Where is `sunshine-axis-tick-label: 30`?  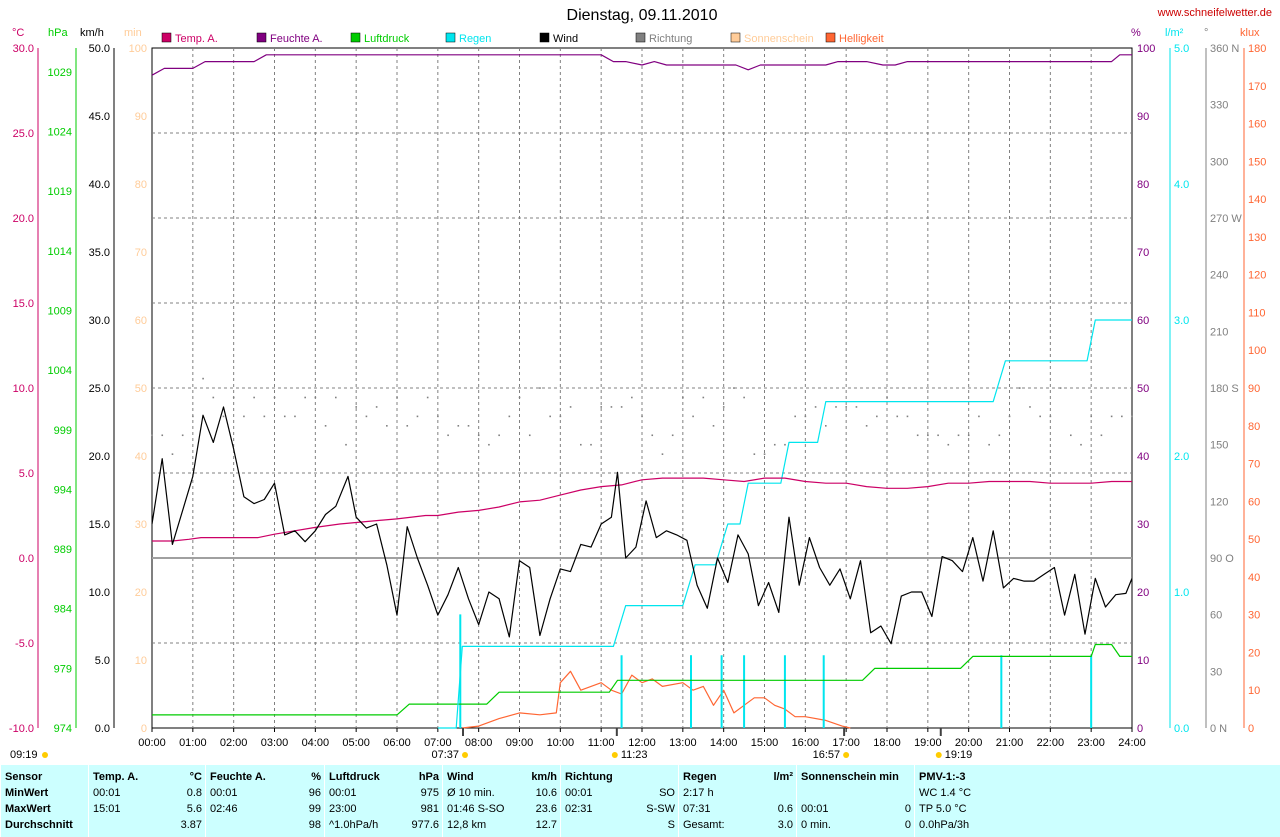 sunshine-axis-tick-label: 30 is located at coordinates (141, 525).